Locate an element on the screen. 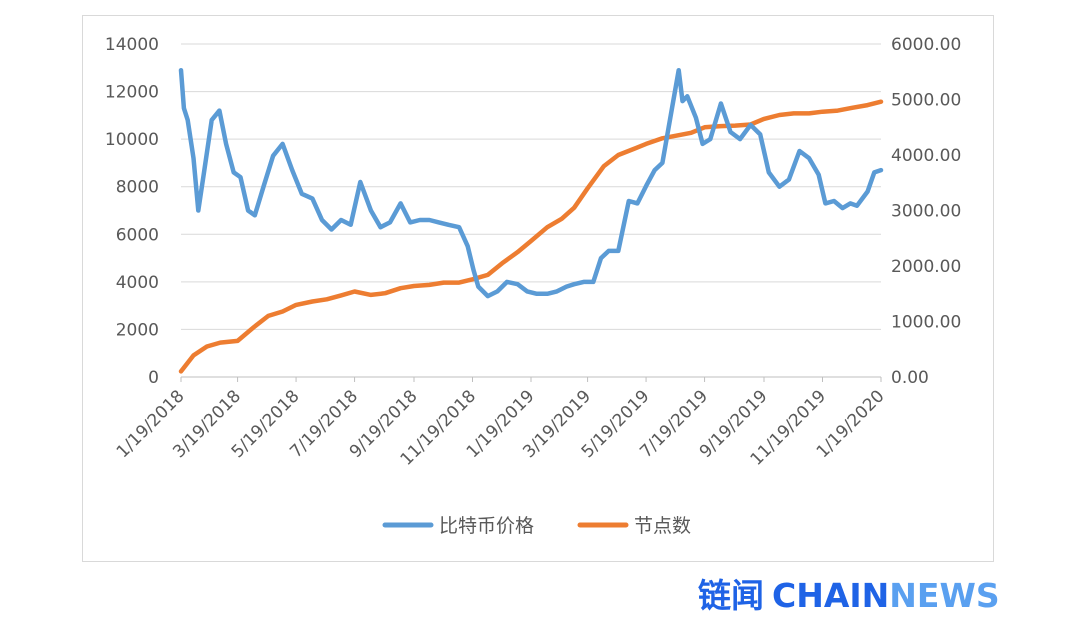 The image size is (1080, 640). y-right-tick-label: 1000.00 is located at coordinates (926, 323).